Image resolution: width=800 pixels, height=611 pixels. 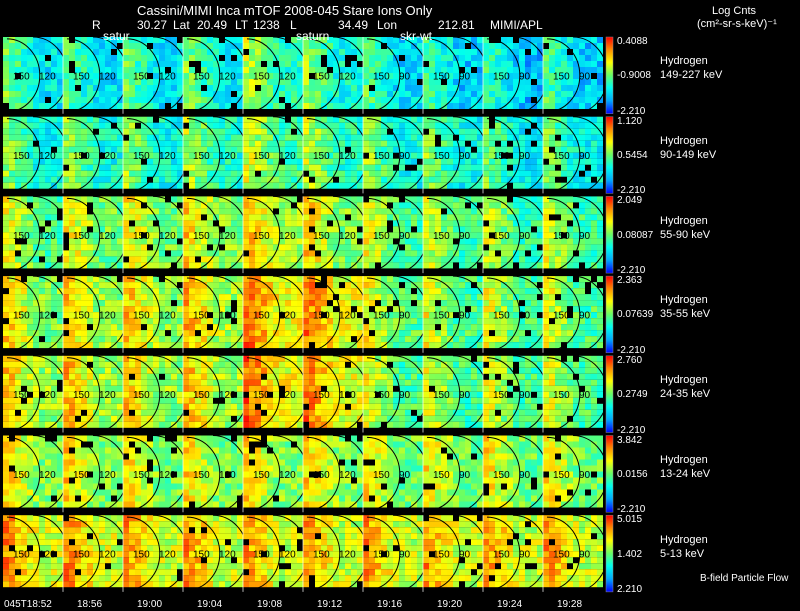 I want to click on colorbar-mid-label: 0.2749, so click(x=632, y=394).